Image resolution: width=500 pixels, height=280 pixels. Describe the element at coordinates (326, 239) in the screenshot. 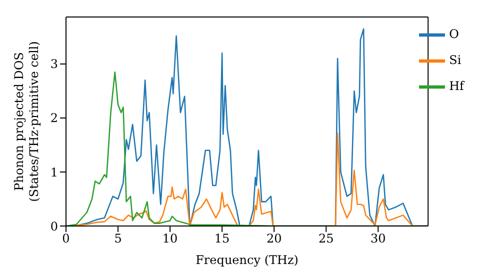

I see `x-tick-label: 25` at that location.